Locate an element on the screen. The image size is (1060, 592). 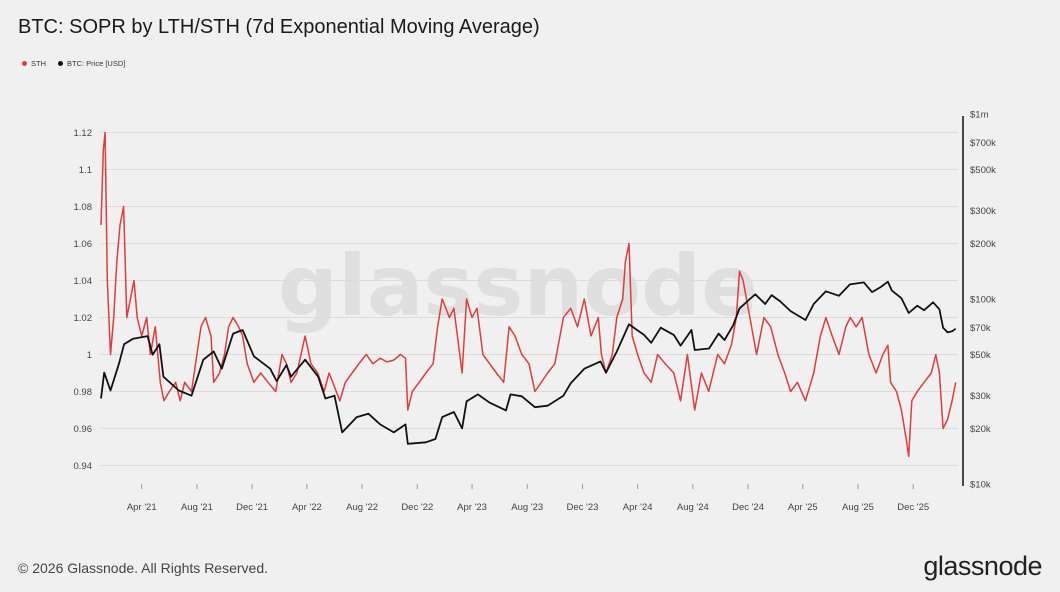
x-tick-label: Apr '25 is located at coordinates (803, 507).